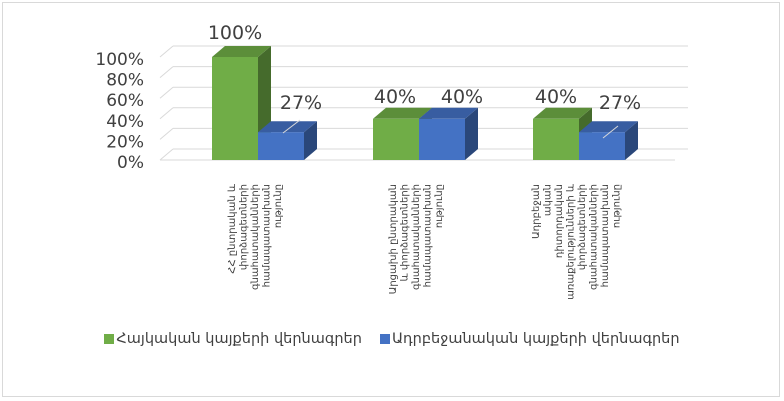 This screenshot has width=784, height=401. Describe the element at coordinates (125, 142) in the screenshot. I see `y-tick-label: 20%` at that location.